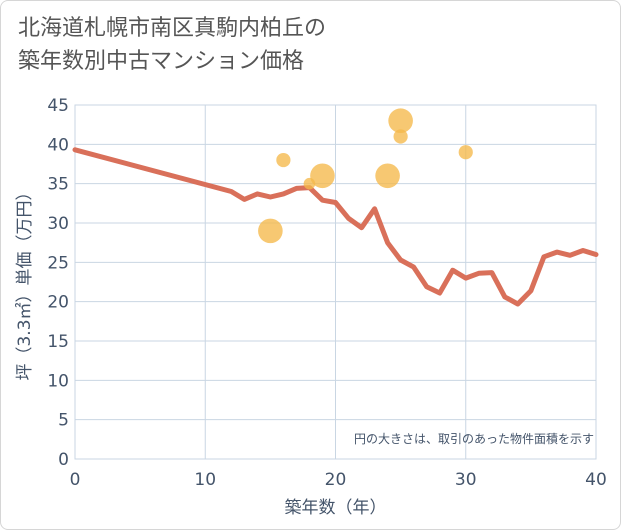  What do you see at coordinates (58, 303) in the screenshot?
I see `y-tick-label: 20` at bounding box center [58, 303].